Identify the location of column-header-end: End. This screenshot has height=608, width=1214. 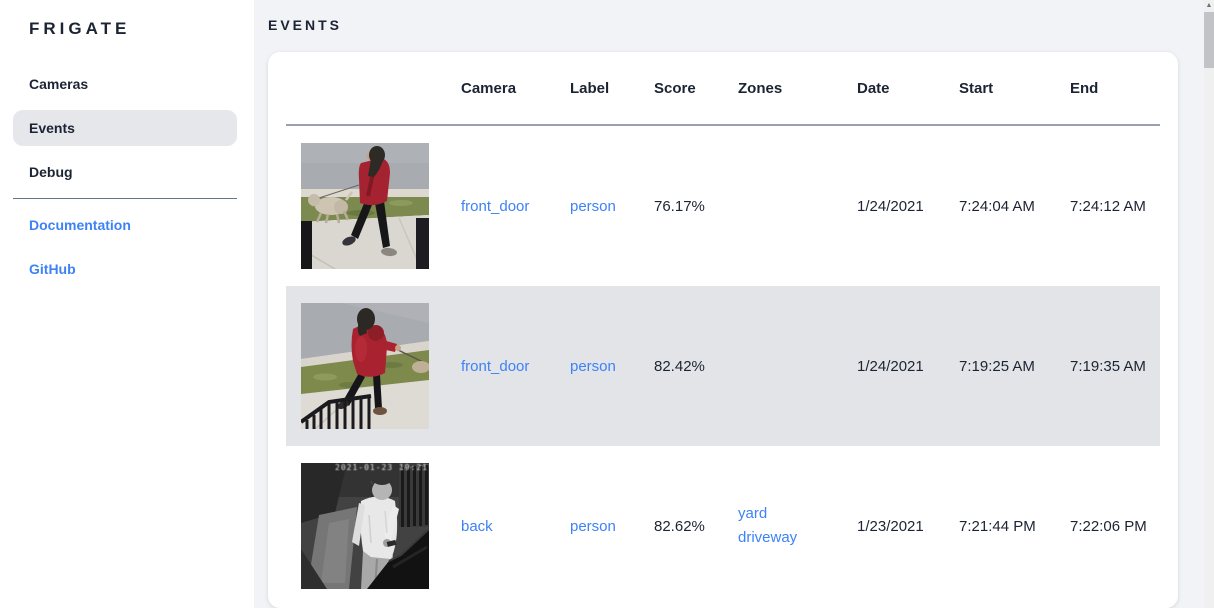
(1084, 88).